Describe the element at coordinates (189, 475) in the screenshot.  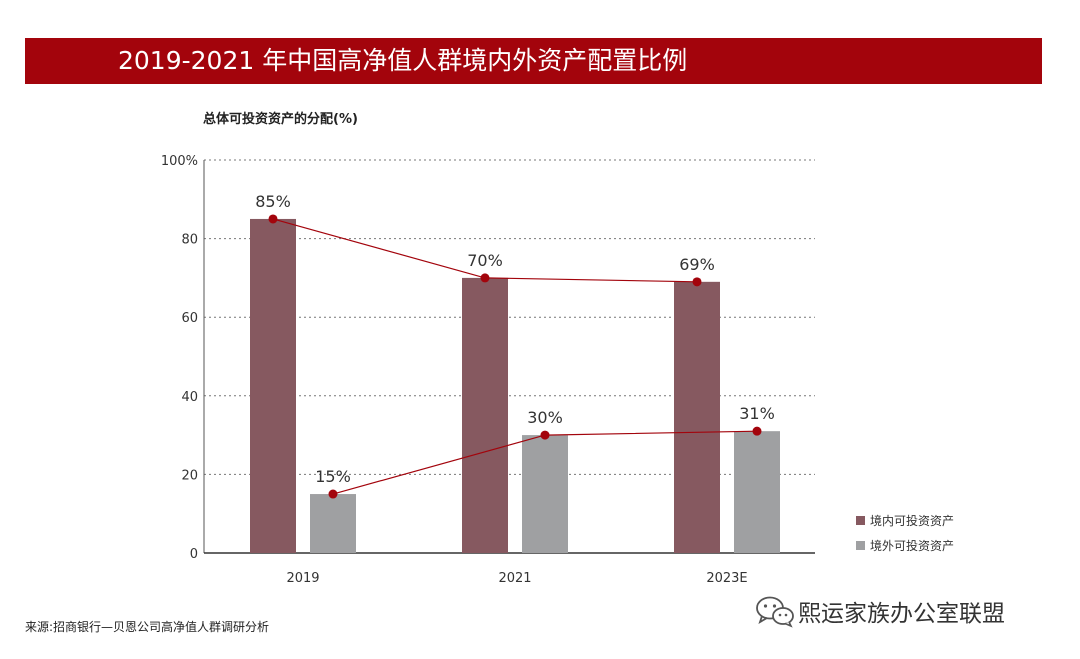
I see `y-tick-label: 20` at that location.